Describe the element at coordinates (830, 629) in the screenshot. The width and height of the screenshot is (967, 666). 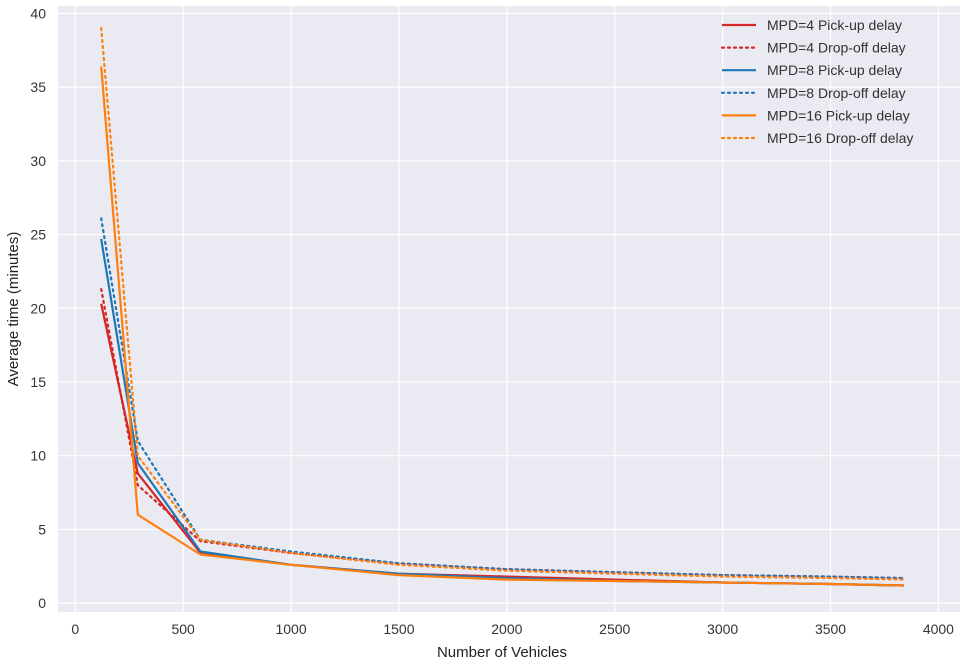
I see `x-tick-label: 3500` at that location.